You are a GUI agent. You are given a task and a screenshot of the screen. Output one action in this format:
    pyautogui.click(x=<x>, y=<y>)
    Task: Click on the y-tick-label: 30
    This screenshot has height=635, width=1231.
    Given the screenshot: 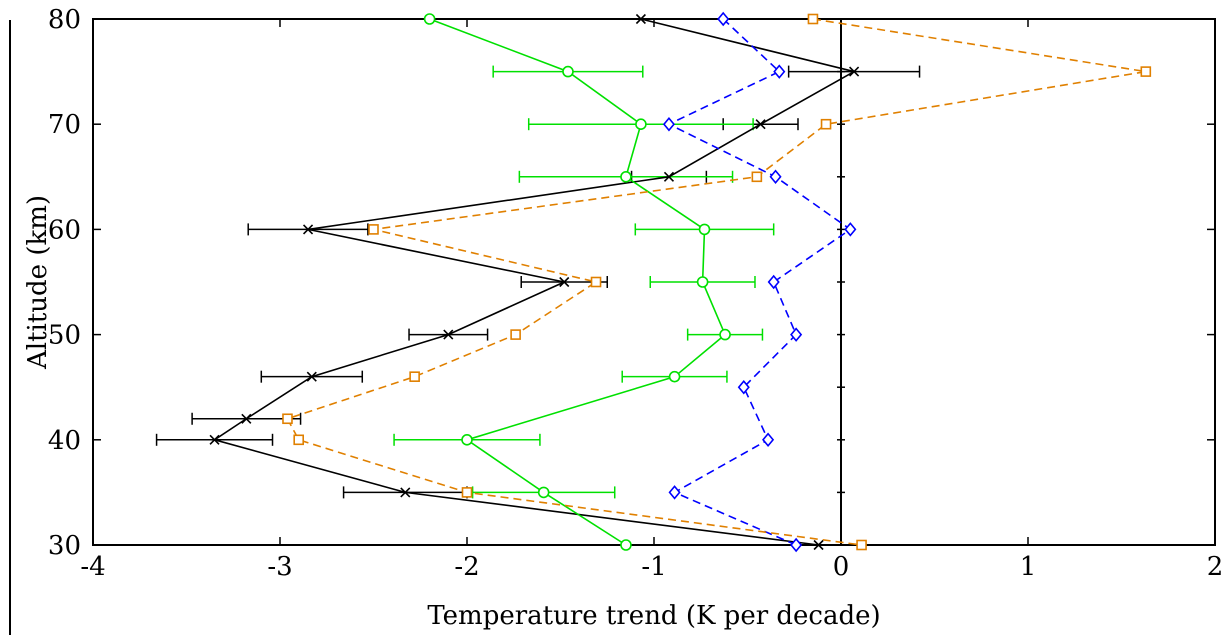 What is the action you would take?
    pyautogui.click(x=64, y=546)
    